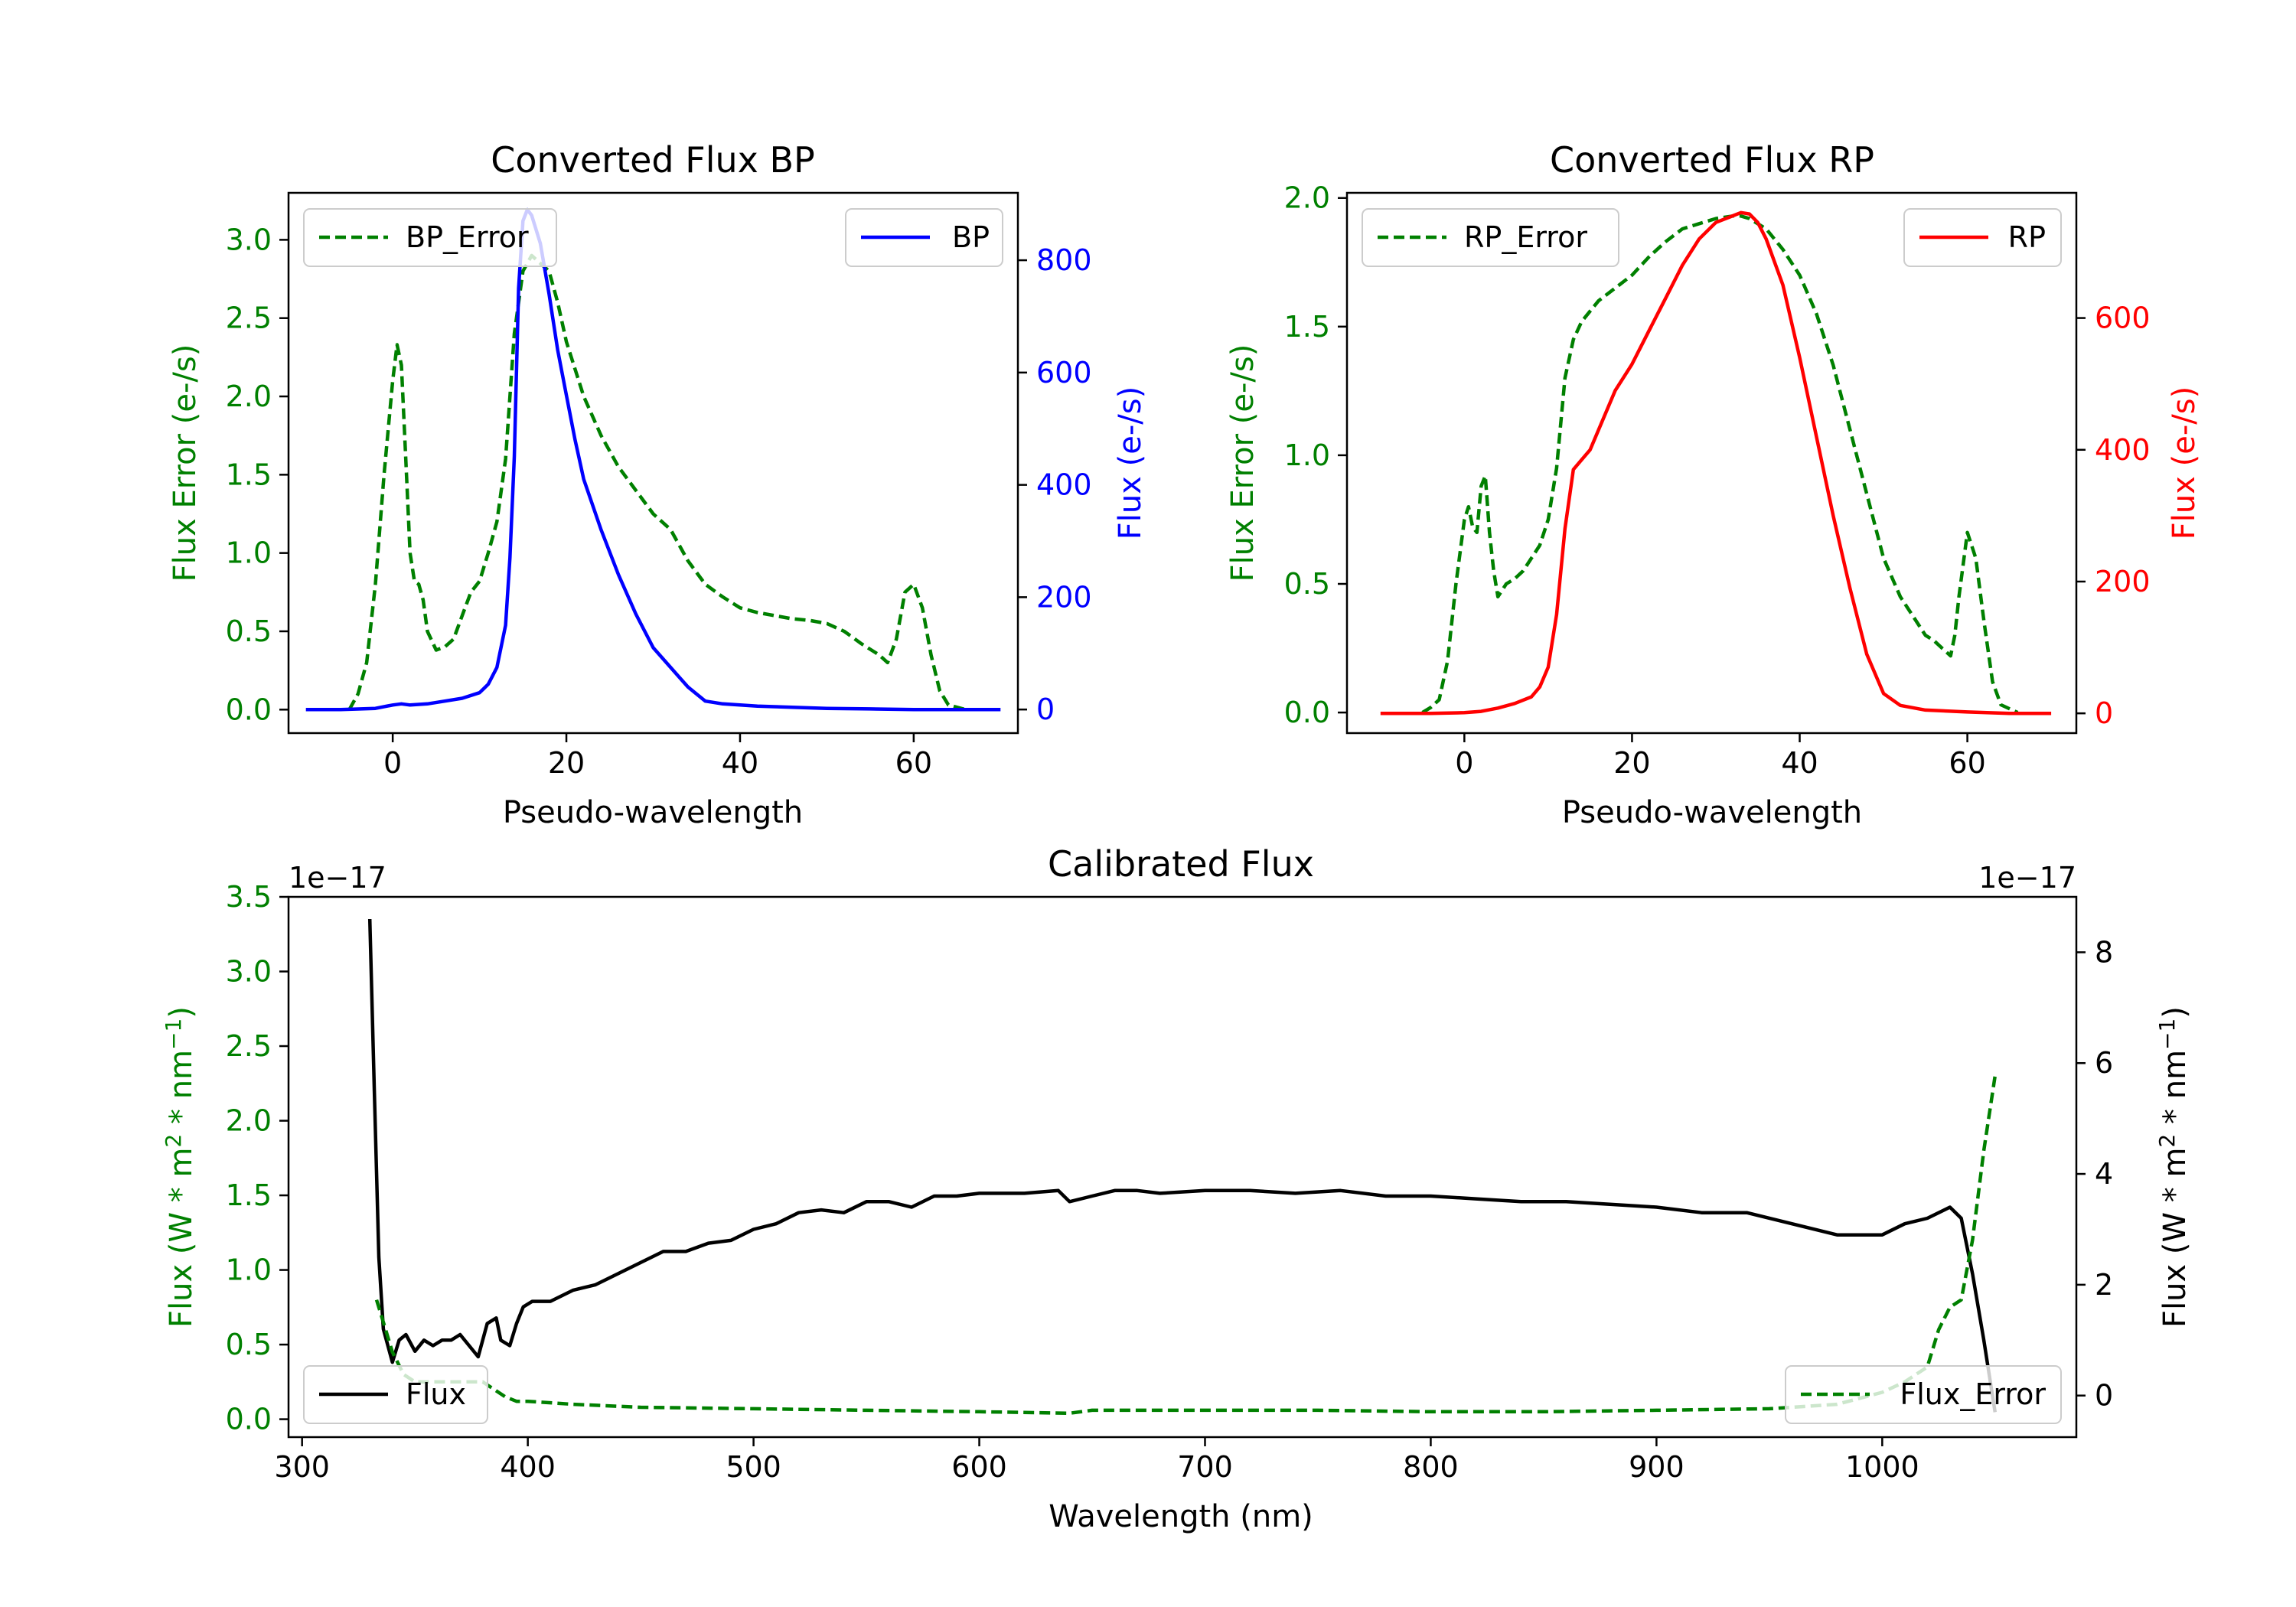 Image resolution: width=2296 pixels, height=1607 pixels. Describe the element at coordinates (467, 237) in the screenshot. I see `legend-label: BP_Error` at that location.